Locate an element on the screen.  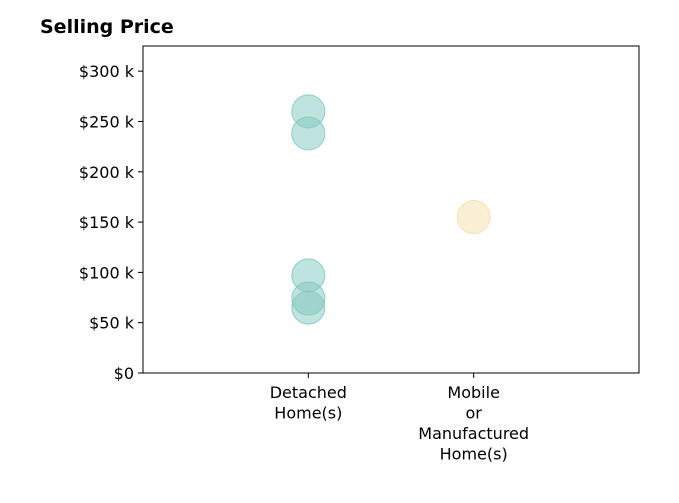
x-tick-label-line: Manufactured is located at coordinates (473, 433).